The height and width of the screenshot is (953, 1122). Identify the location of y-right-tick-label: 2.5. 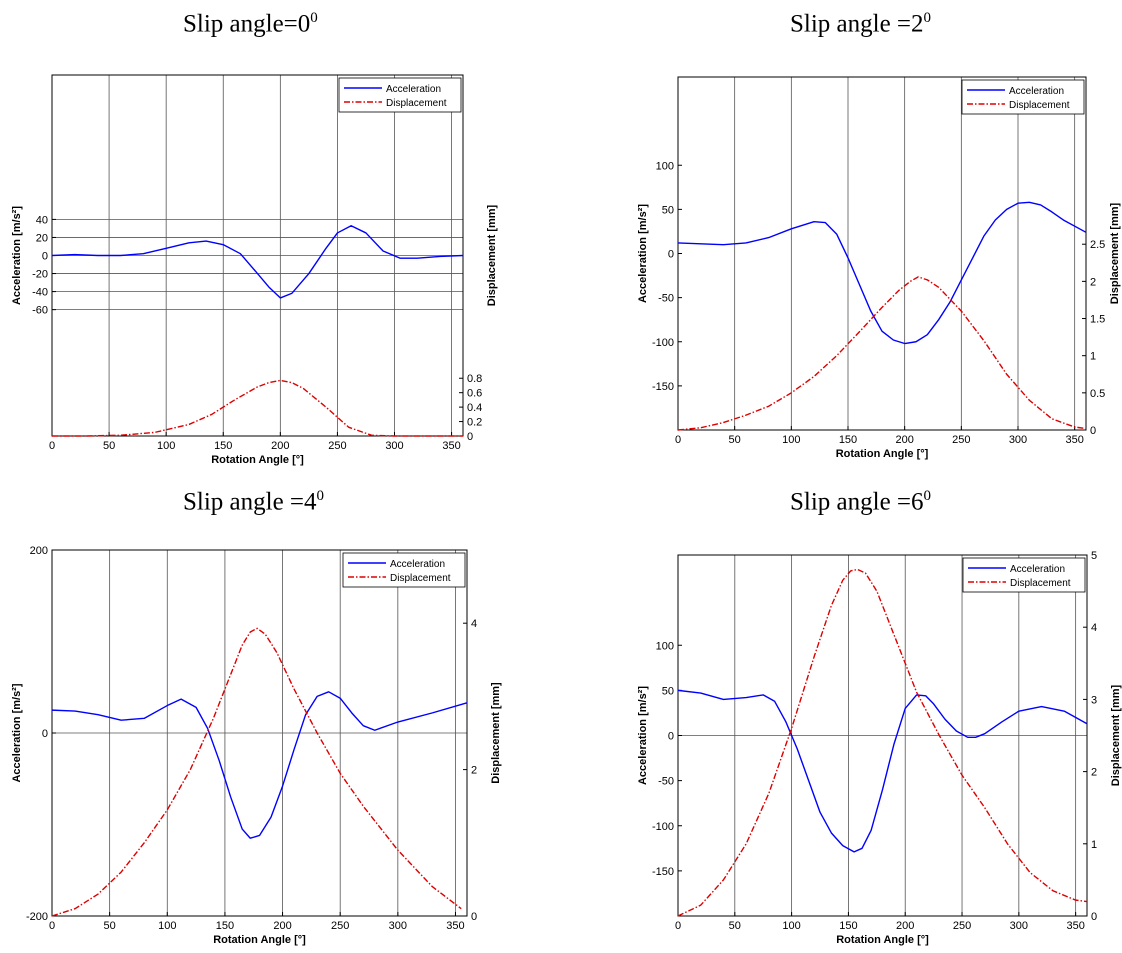
(1097, 245).